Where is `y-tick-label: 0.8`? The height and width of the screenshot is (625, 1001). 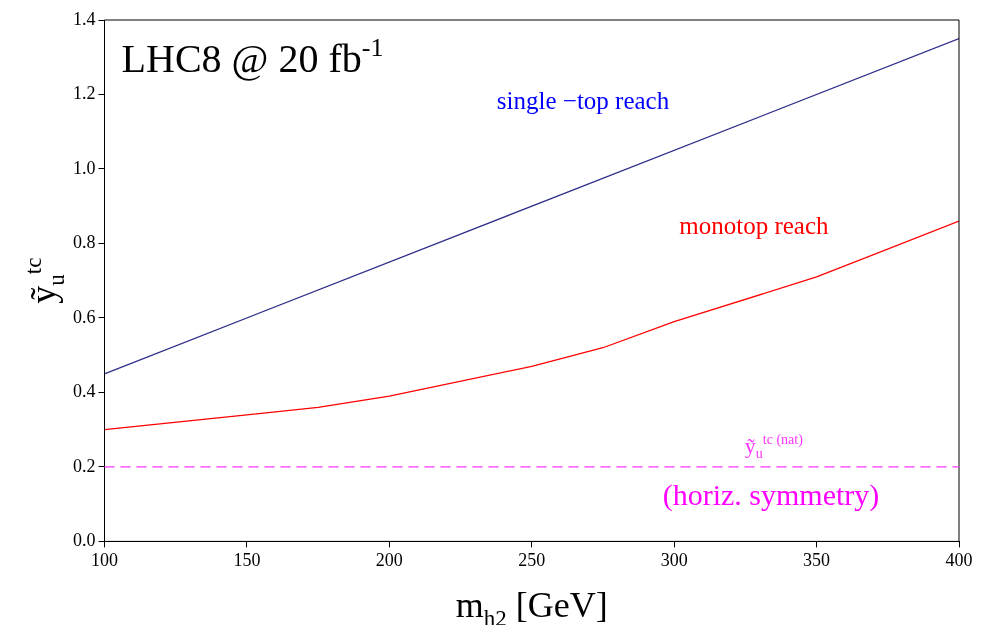
y-tick-label: 0.8 is located at coordinates (84, 242).